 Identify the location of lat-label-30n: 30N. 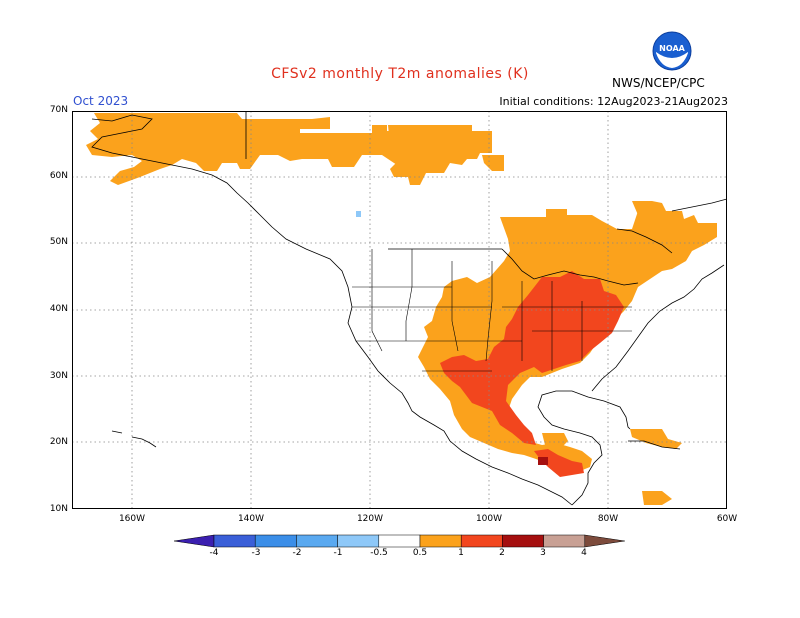
(58, 376).